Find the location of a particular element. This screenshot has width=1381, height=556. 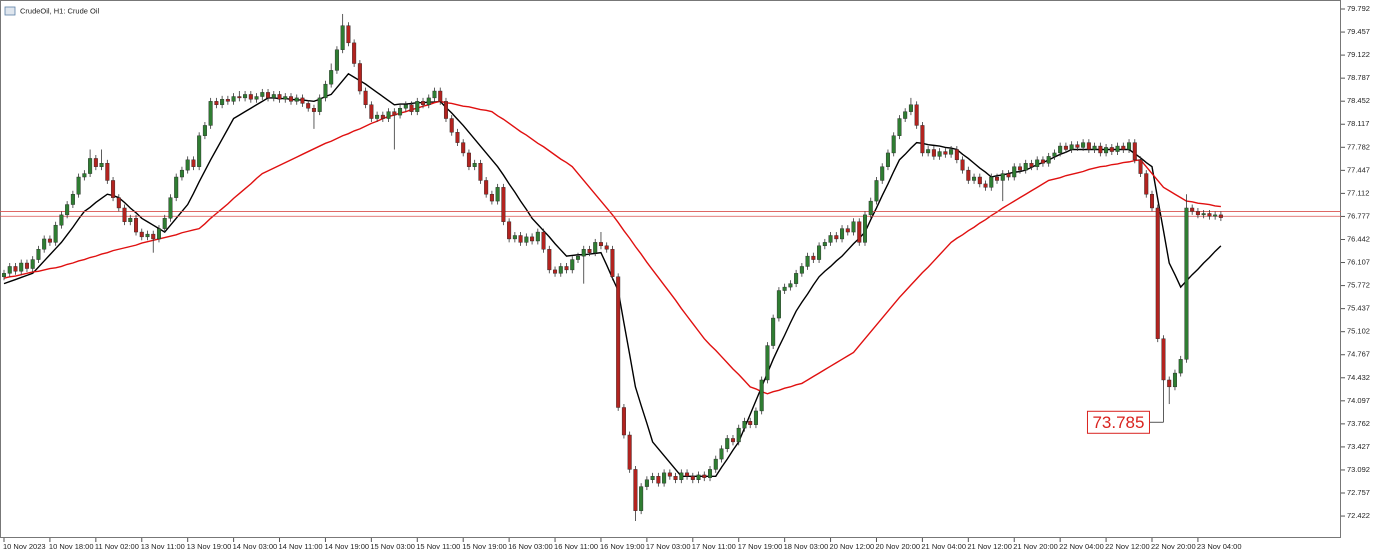

x-tick-label: 15 Nov 19:00 is located at coordinates (484, 546).